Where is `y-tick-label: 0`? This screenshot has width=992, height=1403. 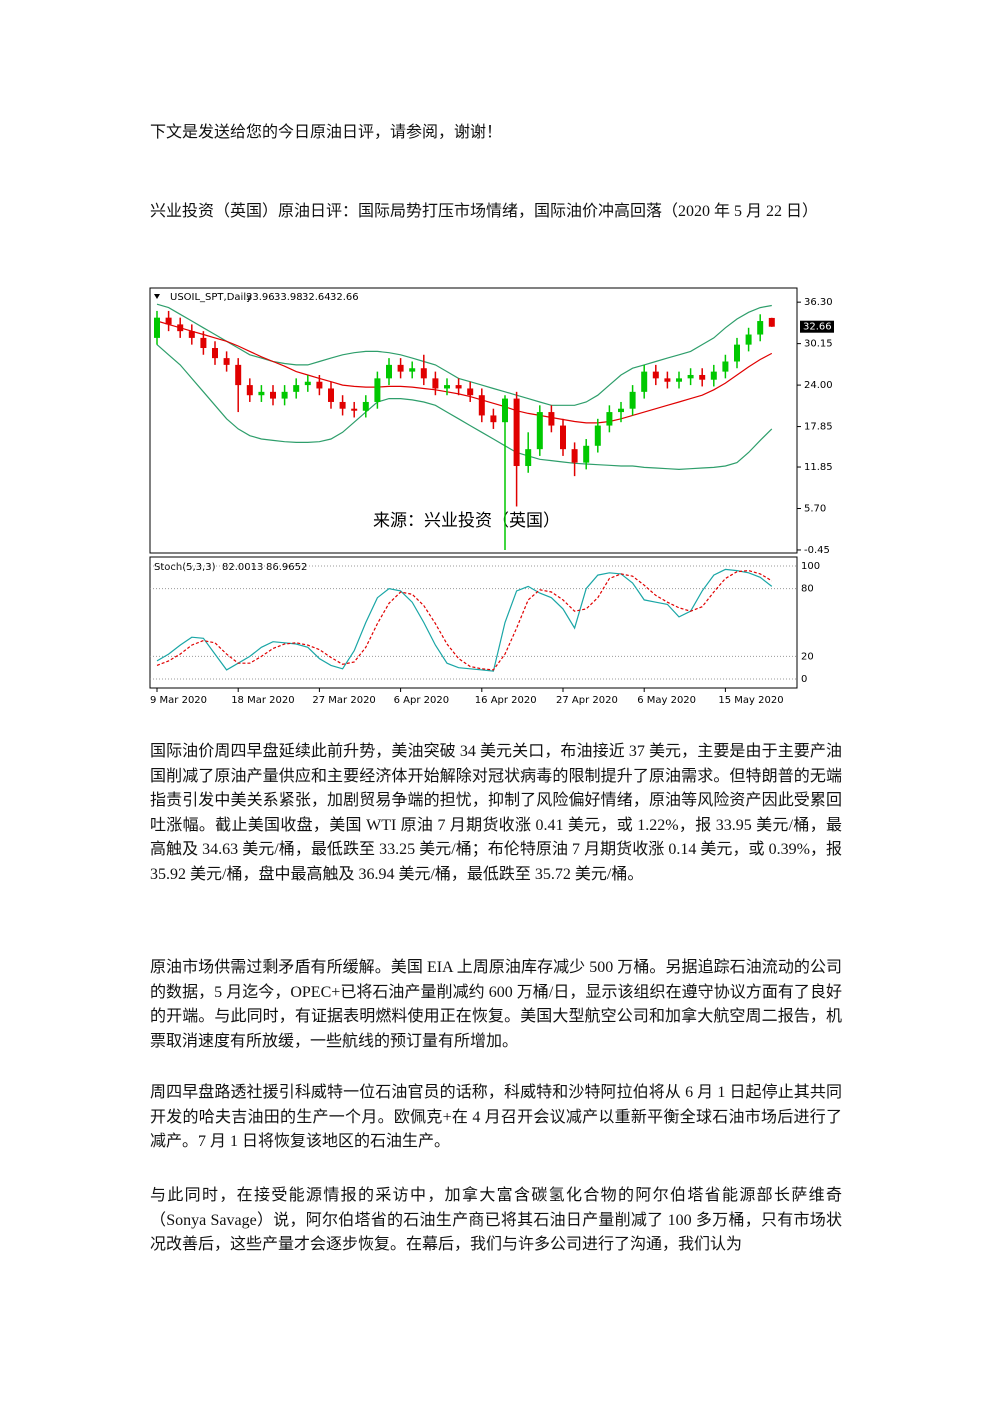
y-tick-label: 0 is located at coordinates (804, 679).